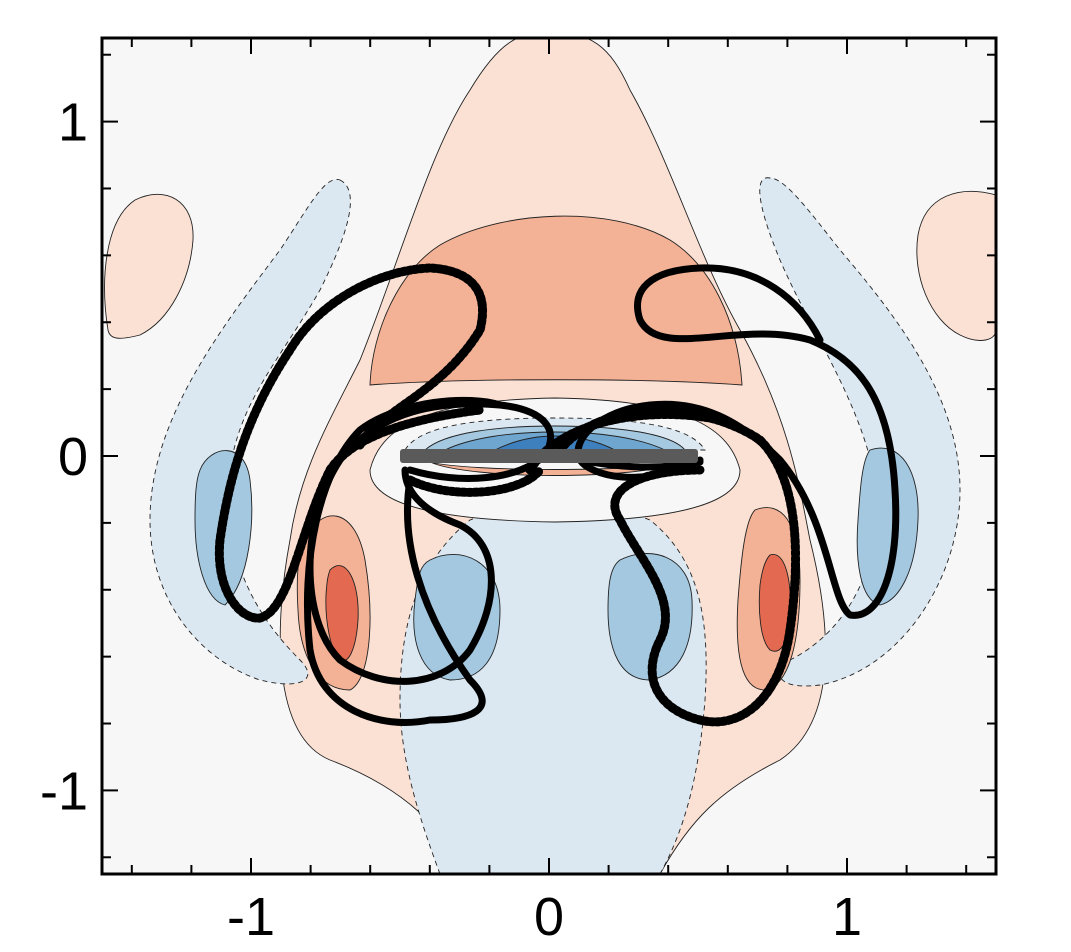 The width and height of the screenshot is (1071, 952). What do you see at coordinates (549, 917) in the screenshot?
I see `x-tick-label: 0` at bounding box center [549, 917].